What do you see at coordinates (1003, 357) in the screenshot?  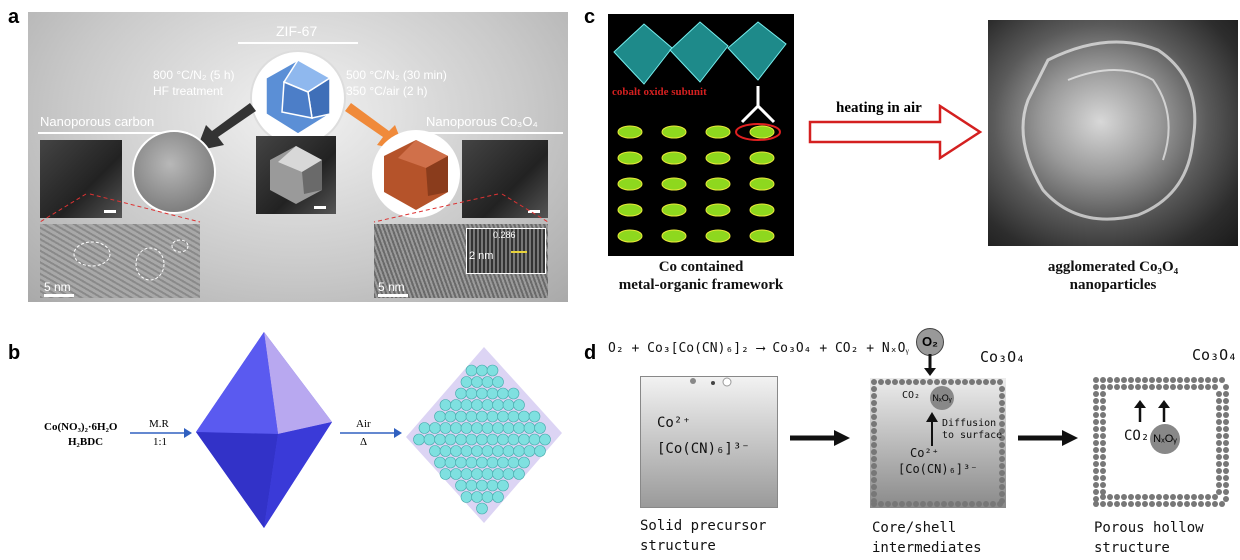 I see `co3o4-mid-label: Co₃O₄` at bounding box center [1003, 357].